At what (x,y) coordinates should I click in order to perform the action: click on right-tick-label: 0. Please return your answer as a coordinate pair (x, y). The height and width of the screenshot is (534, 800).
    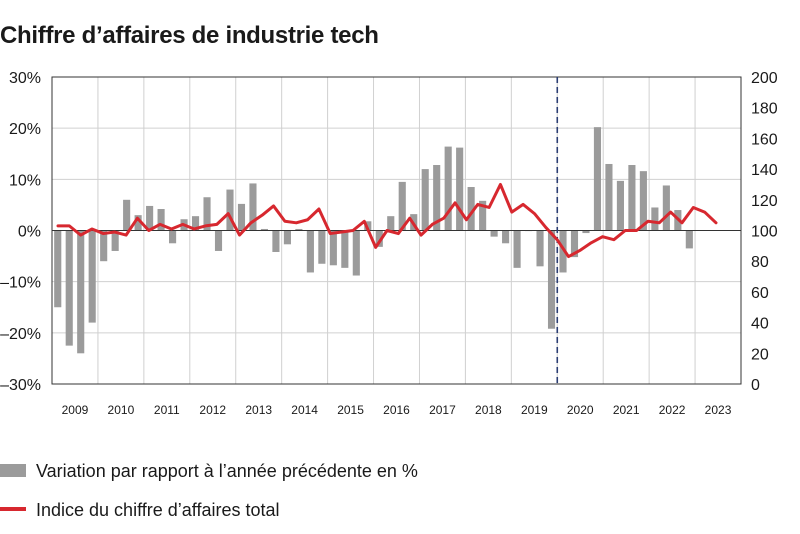
    Looking at the image, I should click on (755, 385).